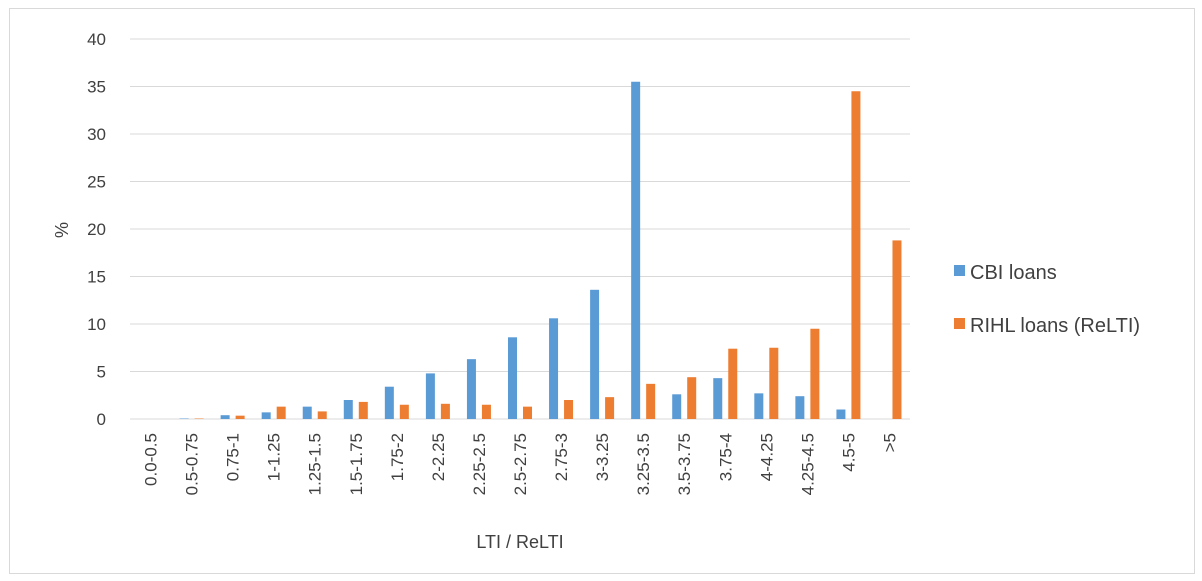  What do you see at coordinates (479, 464) in the screenshot?
I see `x-tick-label: 2.25-2.5` at bounding box center [479, 464].